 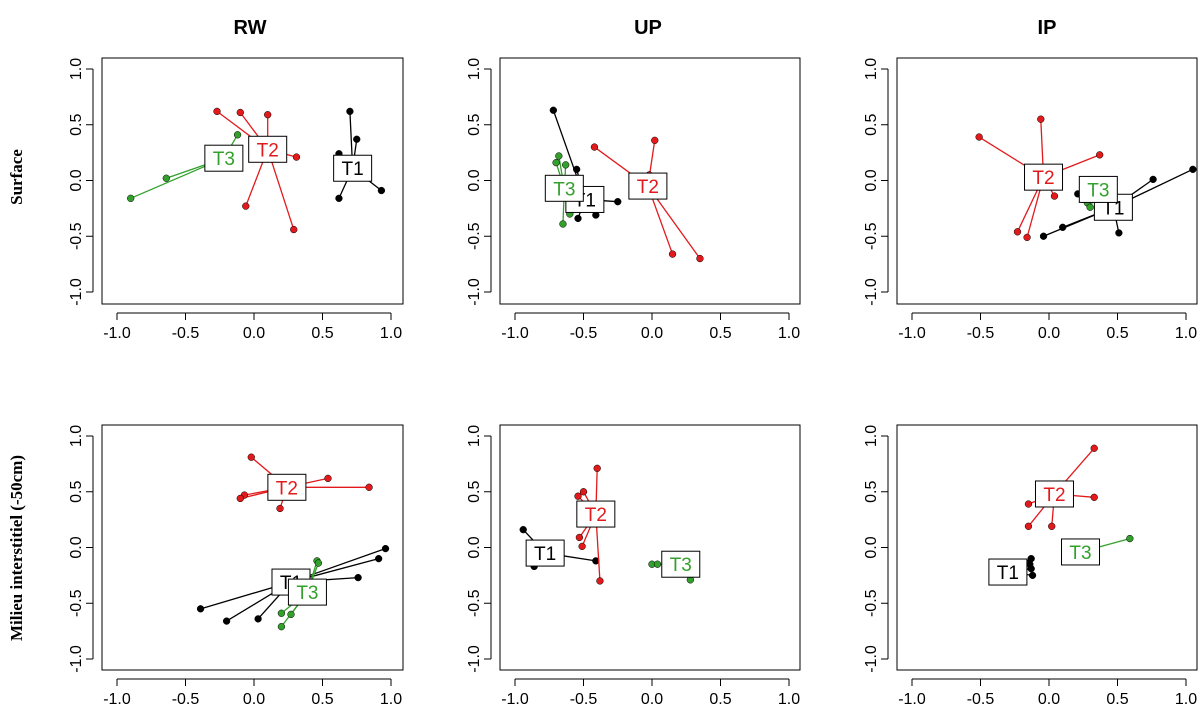 What do you see at coordinates (648, 28) in the screenshot?
I see `column-title-up: UP` at bounding box center [648, 28].